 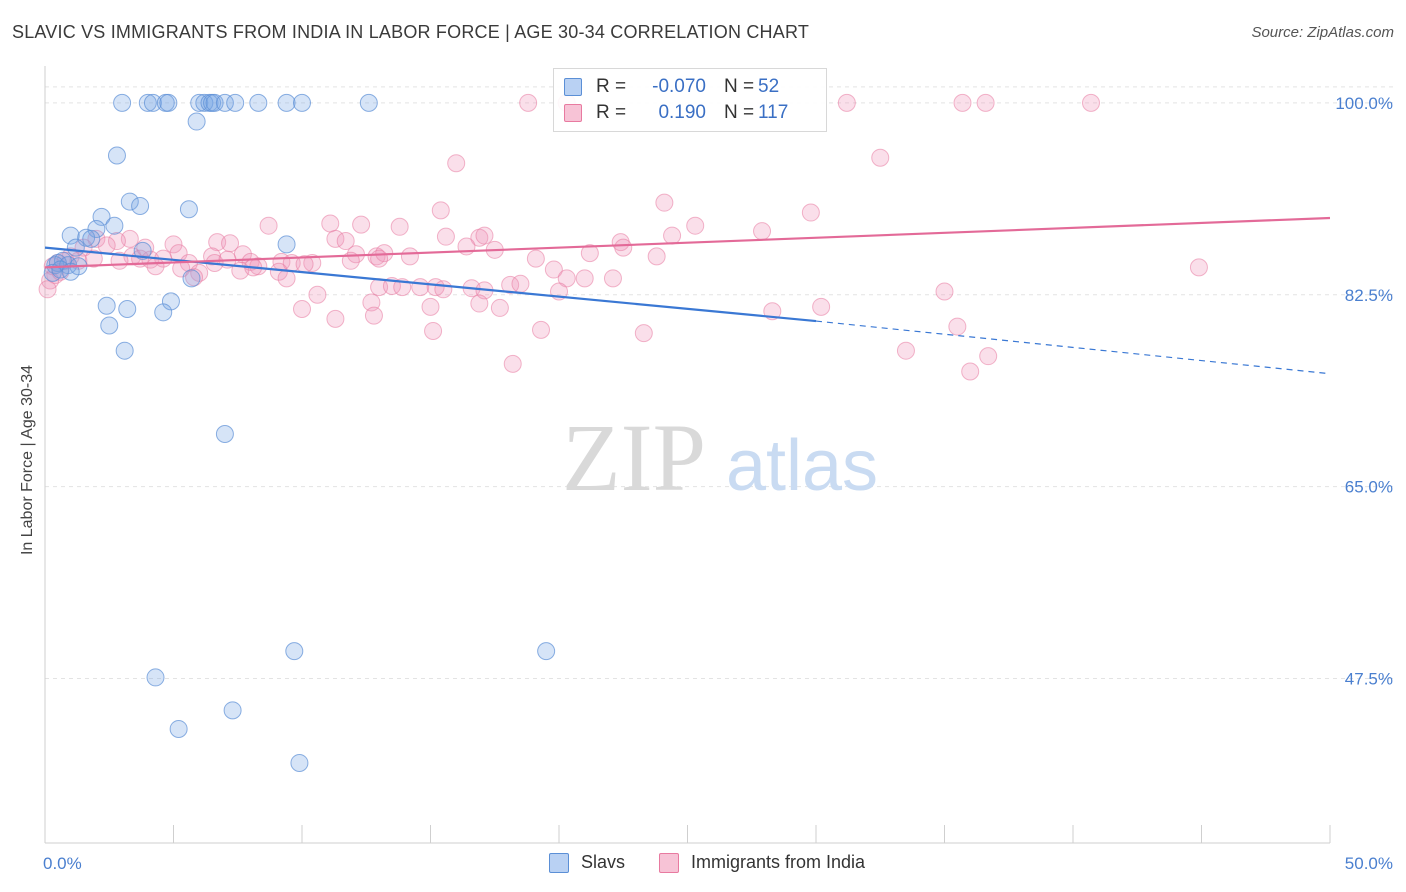 I want to click on legend-row-india: R = 0.190 N = 117, so click(x=676, y=113).